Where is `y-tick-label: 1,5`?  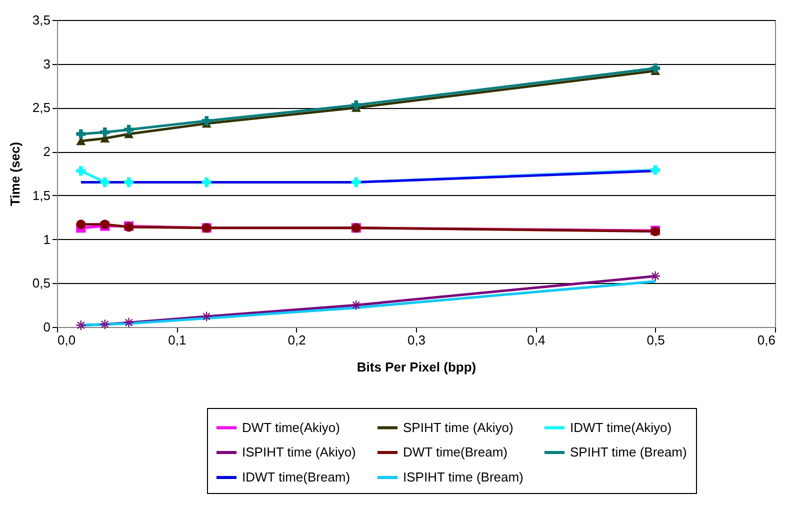 y-tick-label: 1,5 is located at coordinates (41, 195).